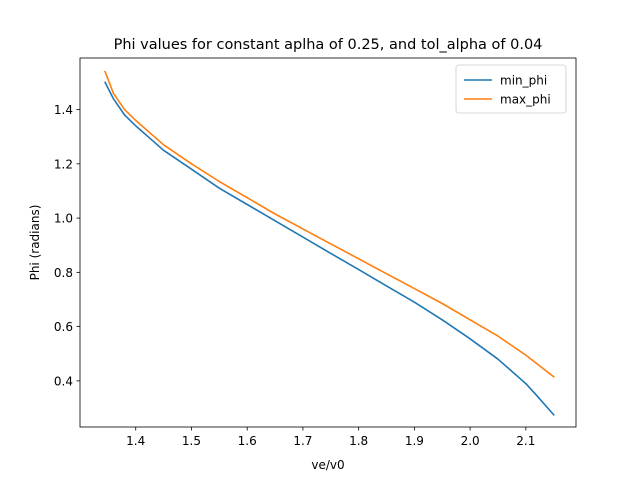 This screenshot has height=480, width=640. Describe the element at coordinates (35, 243) in the screenshot. I see `y-axis-label: Phi (radians)` at that location.